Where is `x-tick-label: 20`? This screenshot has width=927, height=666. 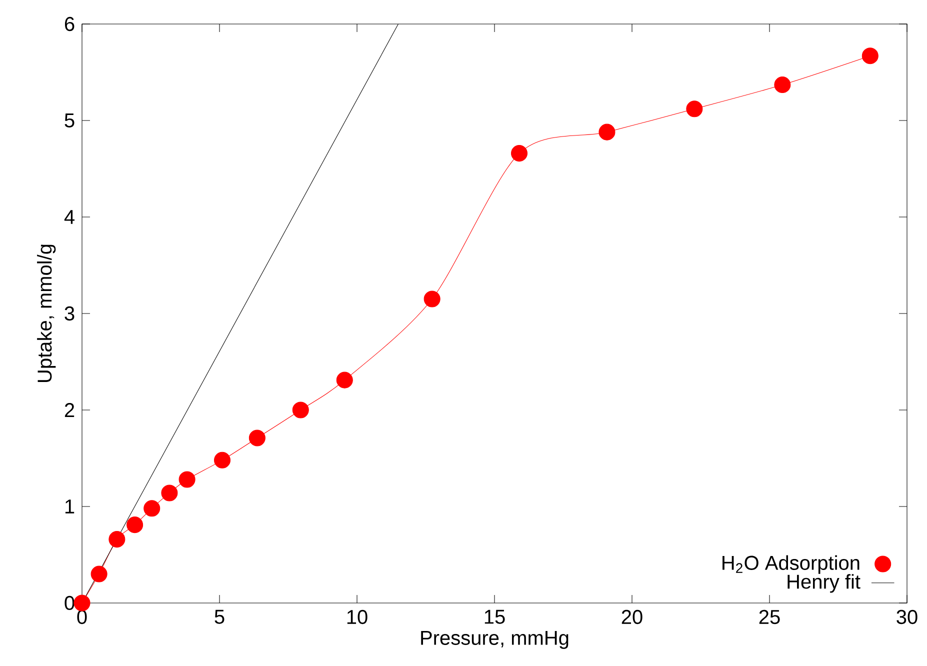 x-tick-label: 20 is located at coordinates (632, 617).